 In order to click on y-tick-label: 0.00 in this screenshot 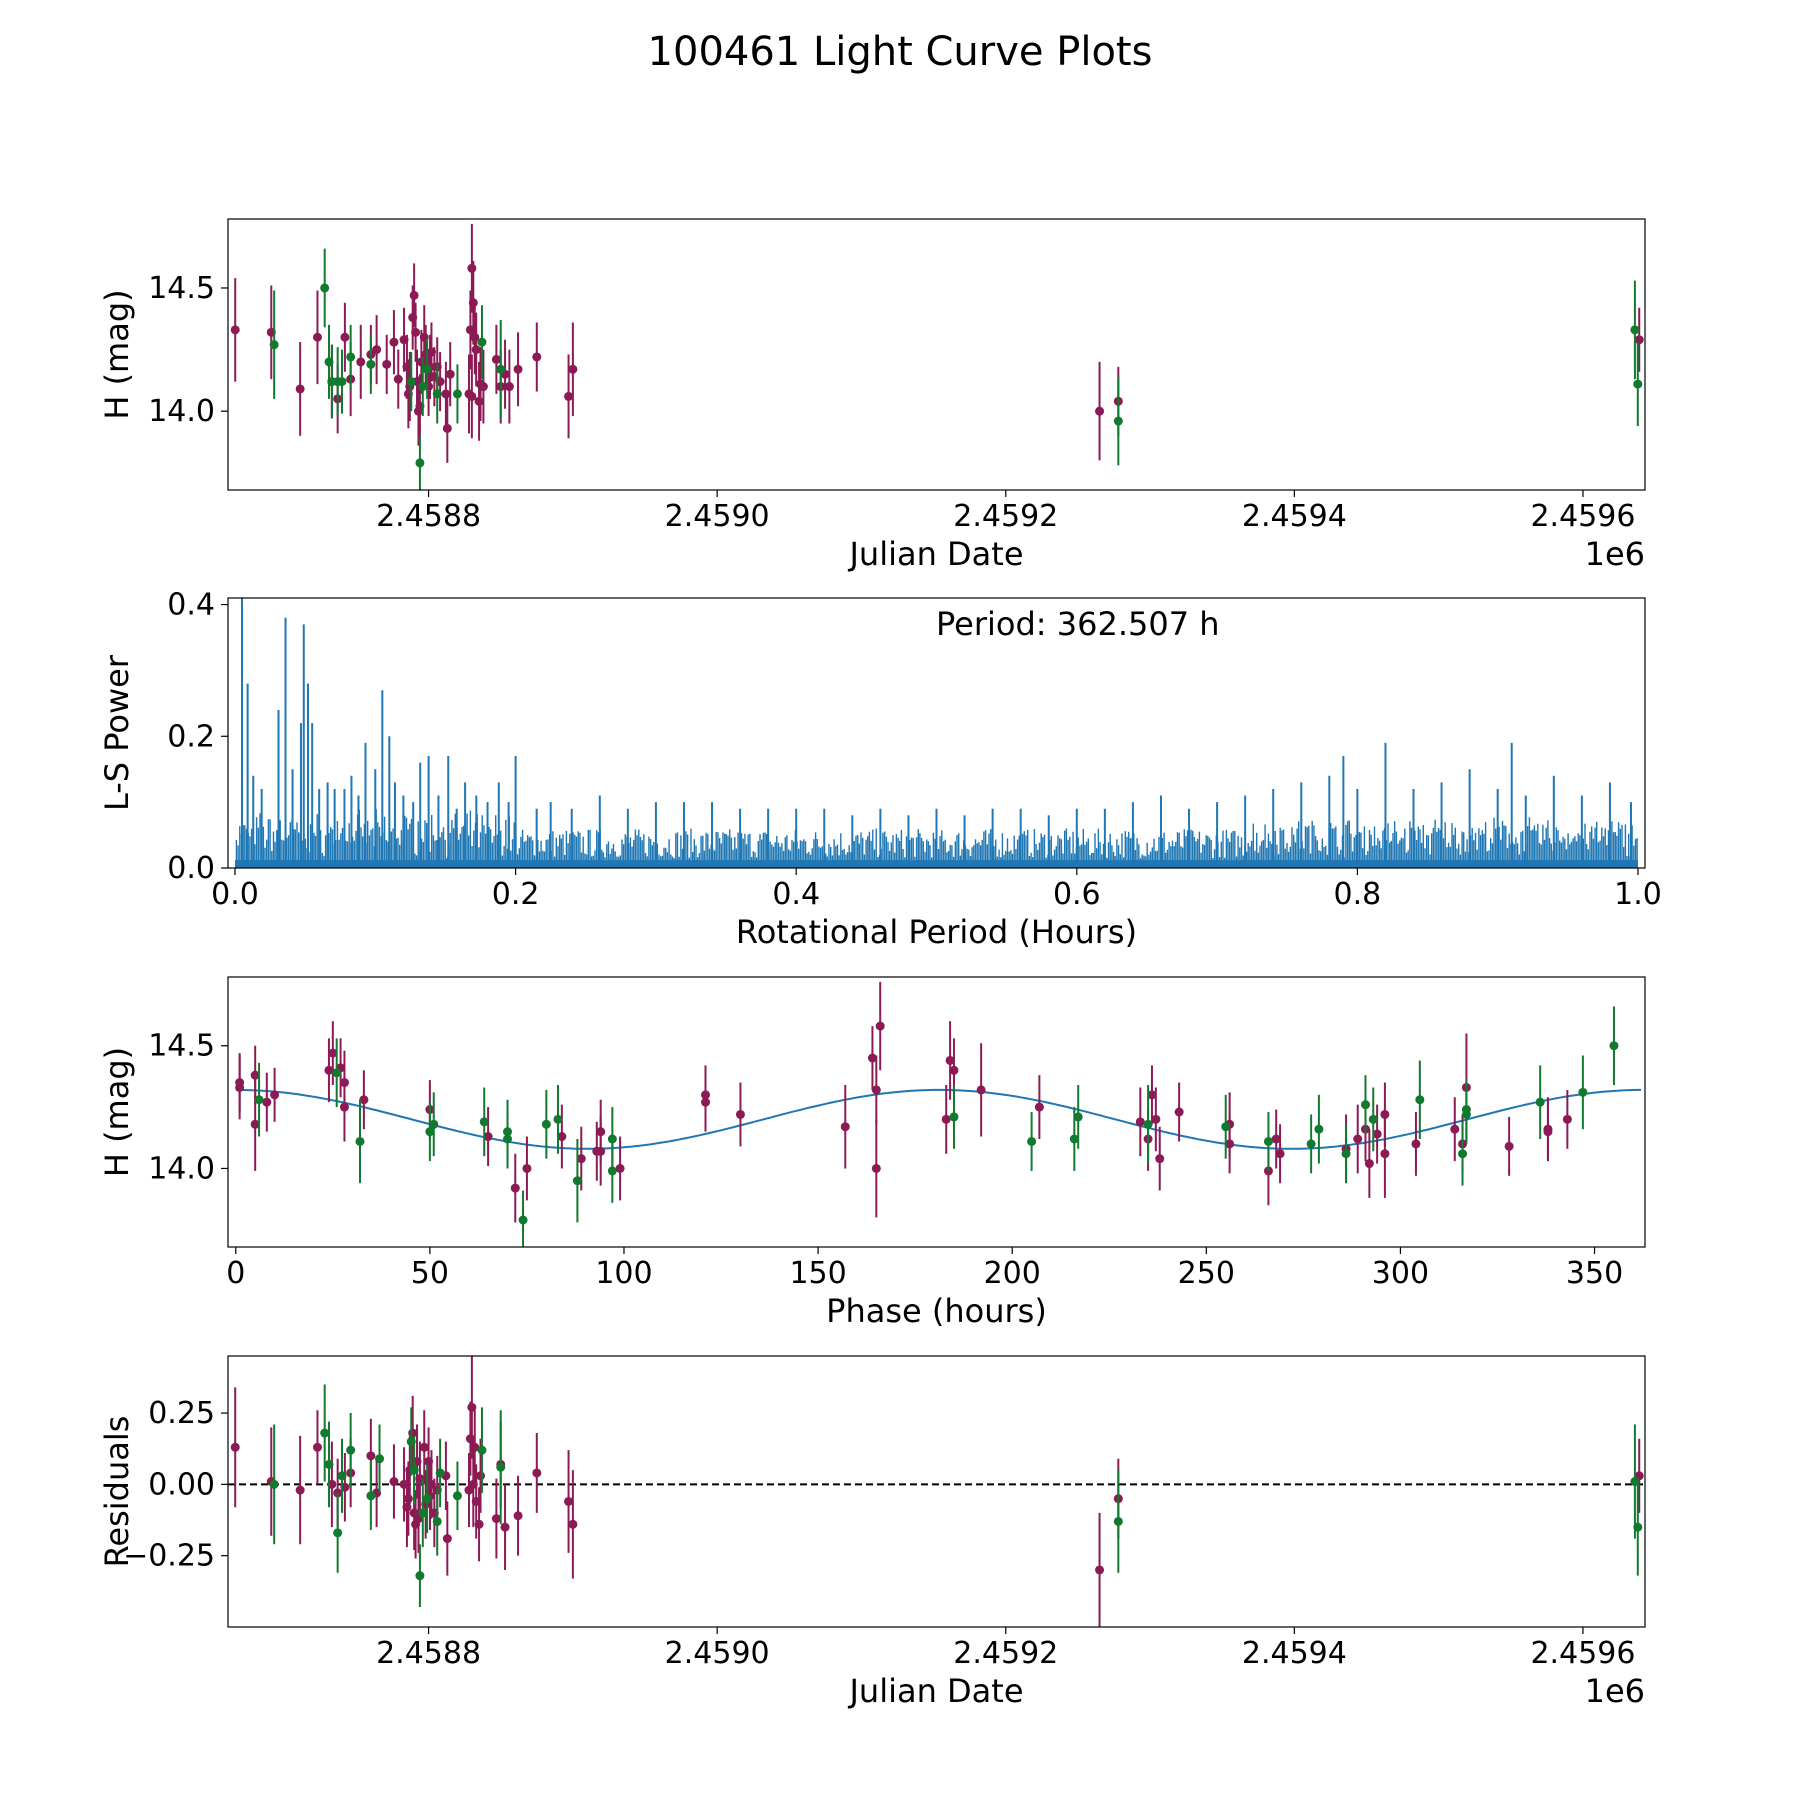, I will do `click(181, 1484)`.